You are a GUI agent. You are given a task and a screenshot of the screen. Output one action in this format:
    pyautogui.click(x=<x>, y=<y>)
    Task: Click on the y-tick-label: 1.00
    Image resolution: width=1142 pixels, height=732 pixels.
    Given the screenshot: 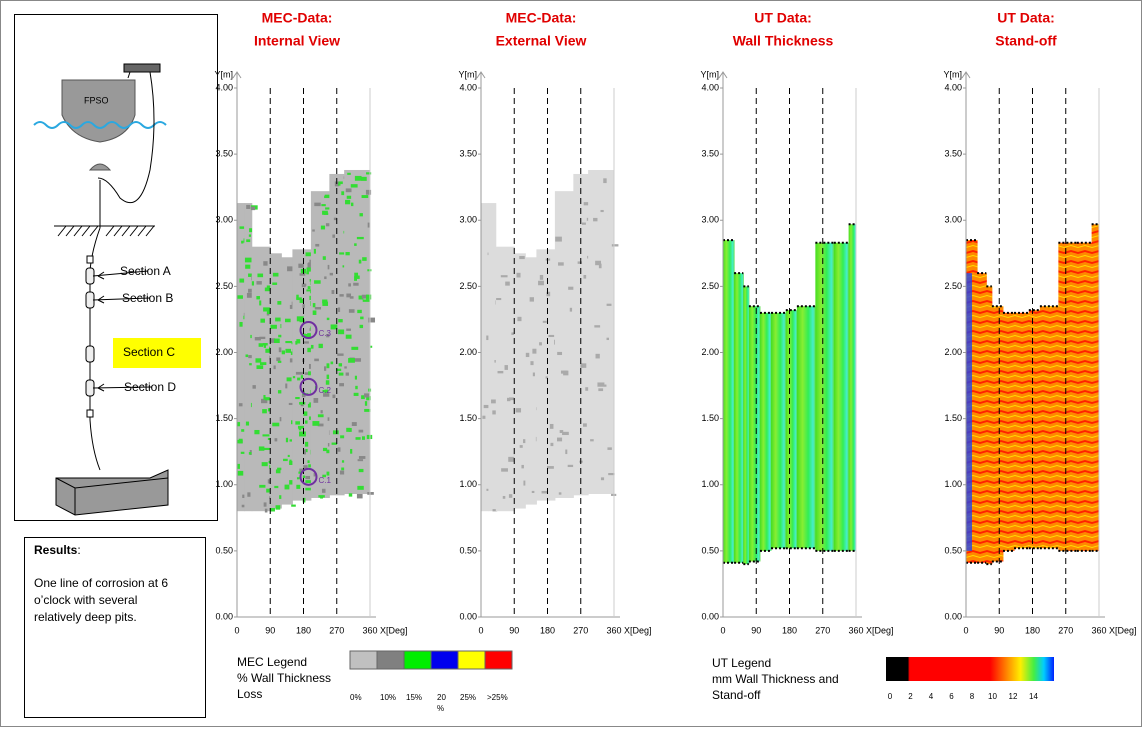 What is the action you would take?
    pyautogui.click(x=224, y=484)
    